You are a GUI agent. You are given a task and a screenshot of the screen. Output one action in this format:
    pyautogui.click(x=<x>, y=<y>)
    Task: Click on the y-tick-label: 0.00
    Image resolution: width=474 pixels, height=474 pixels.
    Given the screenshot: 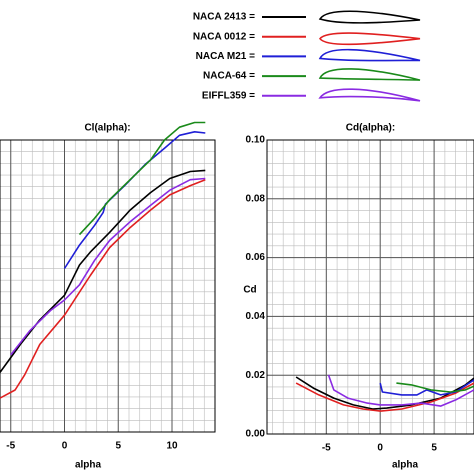 What is the action you would take?
    pyautogui.click(x=256, y=434)
    